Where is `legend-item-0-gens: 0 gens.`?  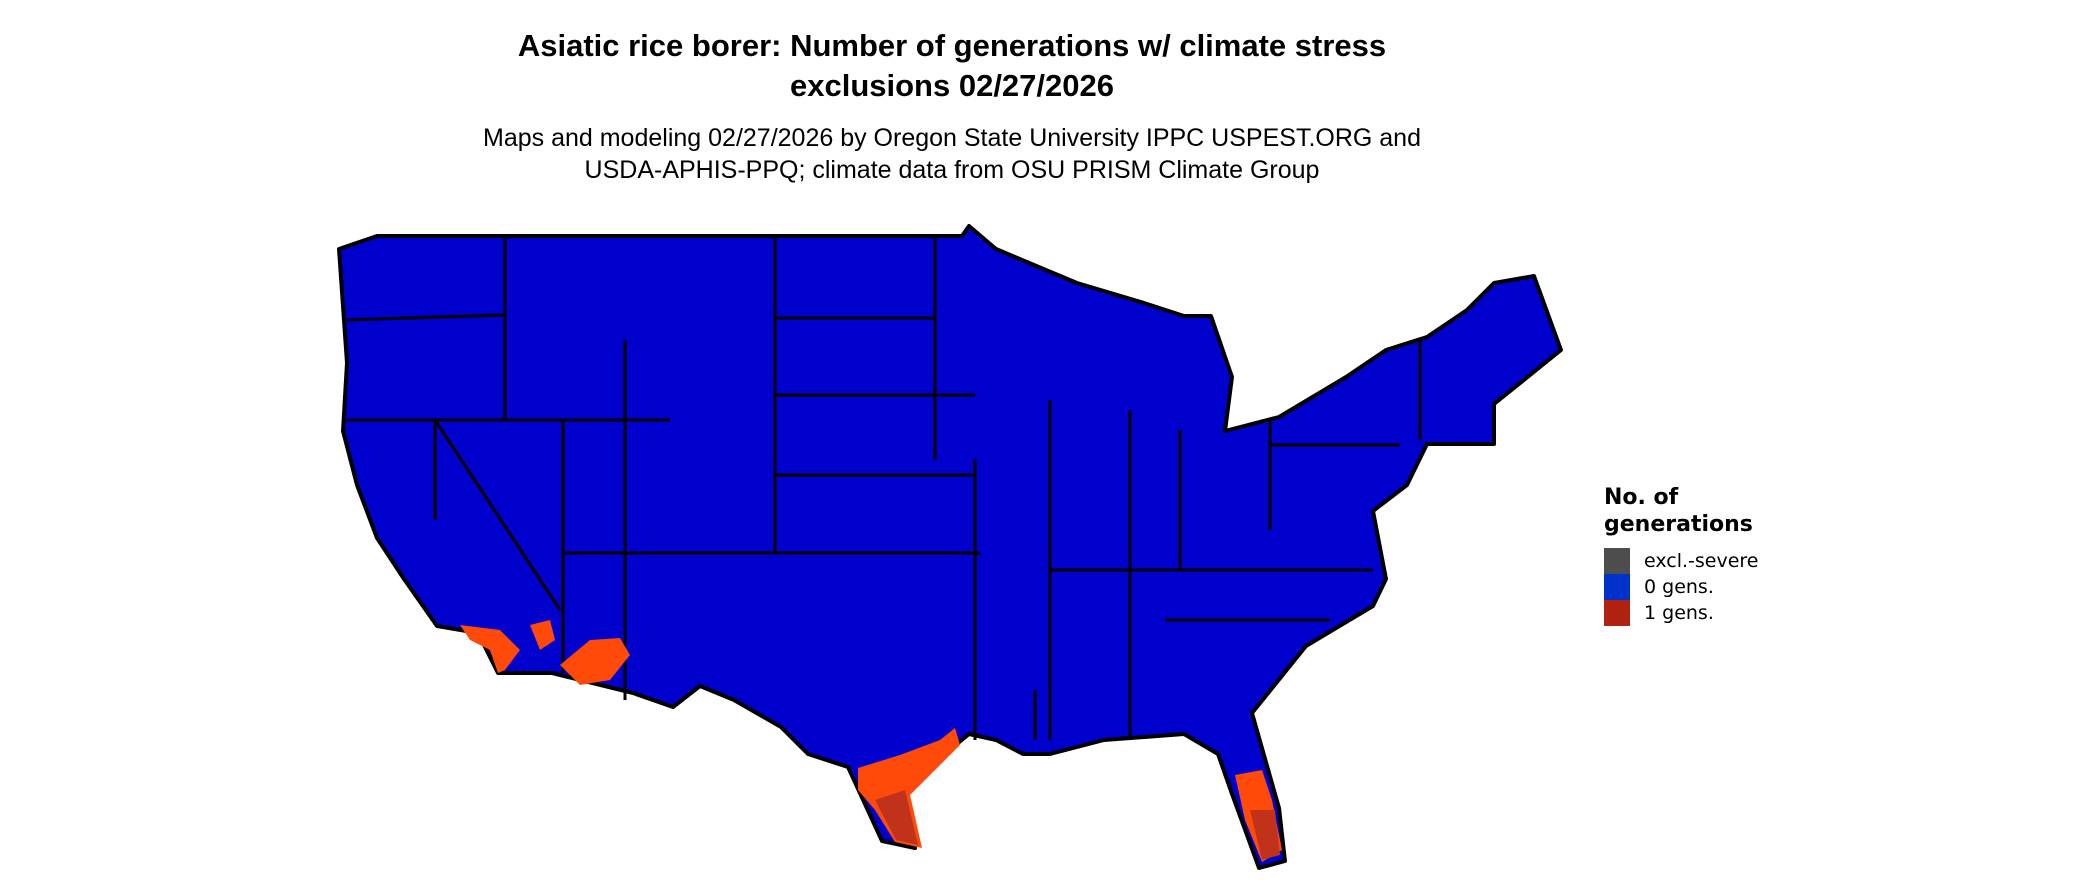 legend-item-0-gens: 0 gens. is located at coordinates (1681, 587).